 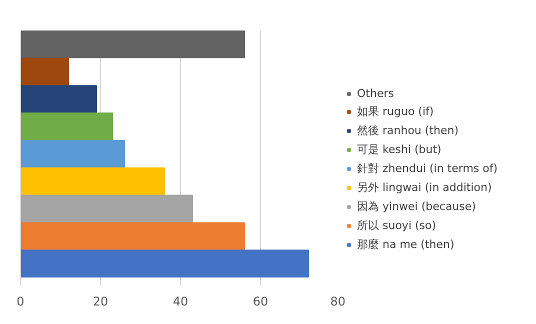 I want to click on x-tick-label: 60, so click(x=260, y=301).